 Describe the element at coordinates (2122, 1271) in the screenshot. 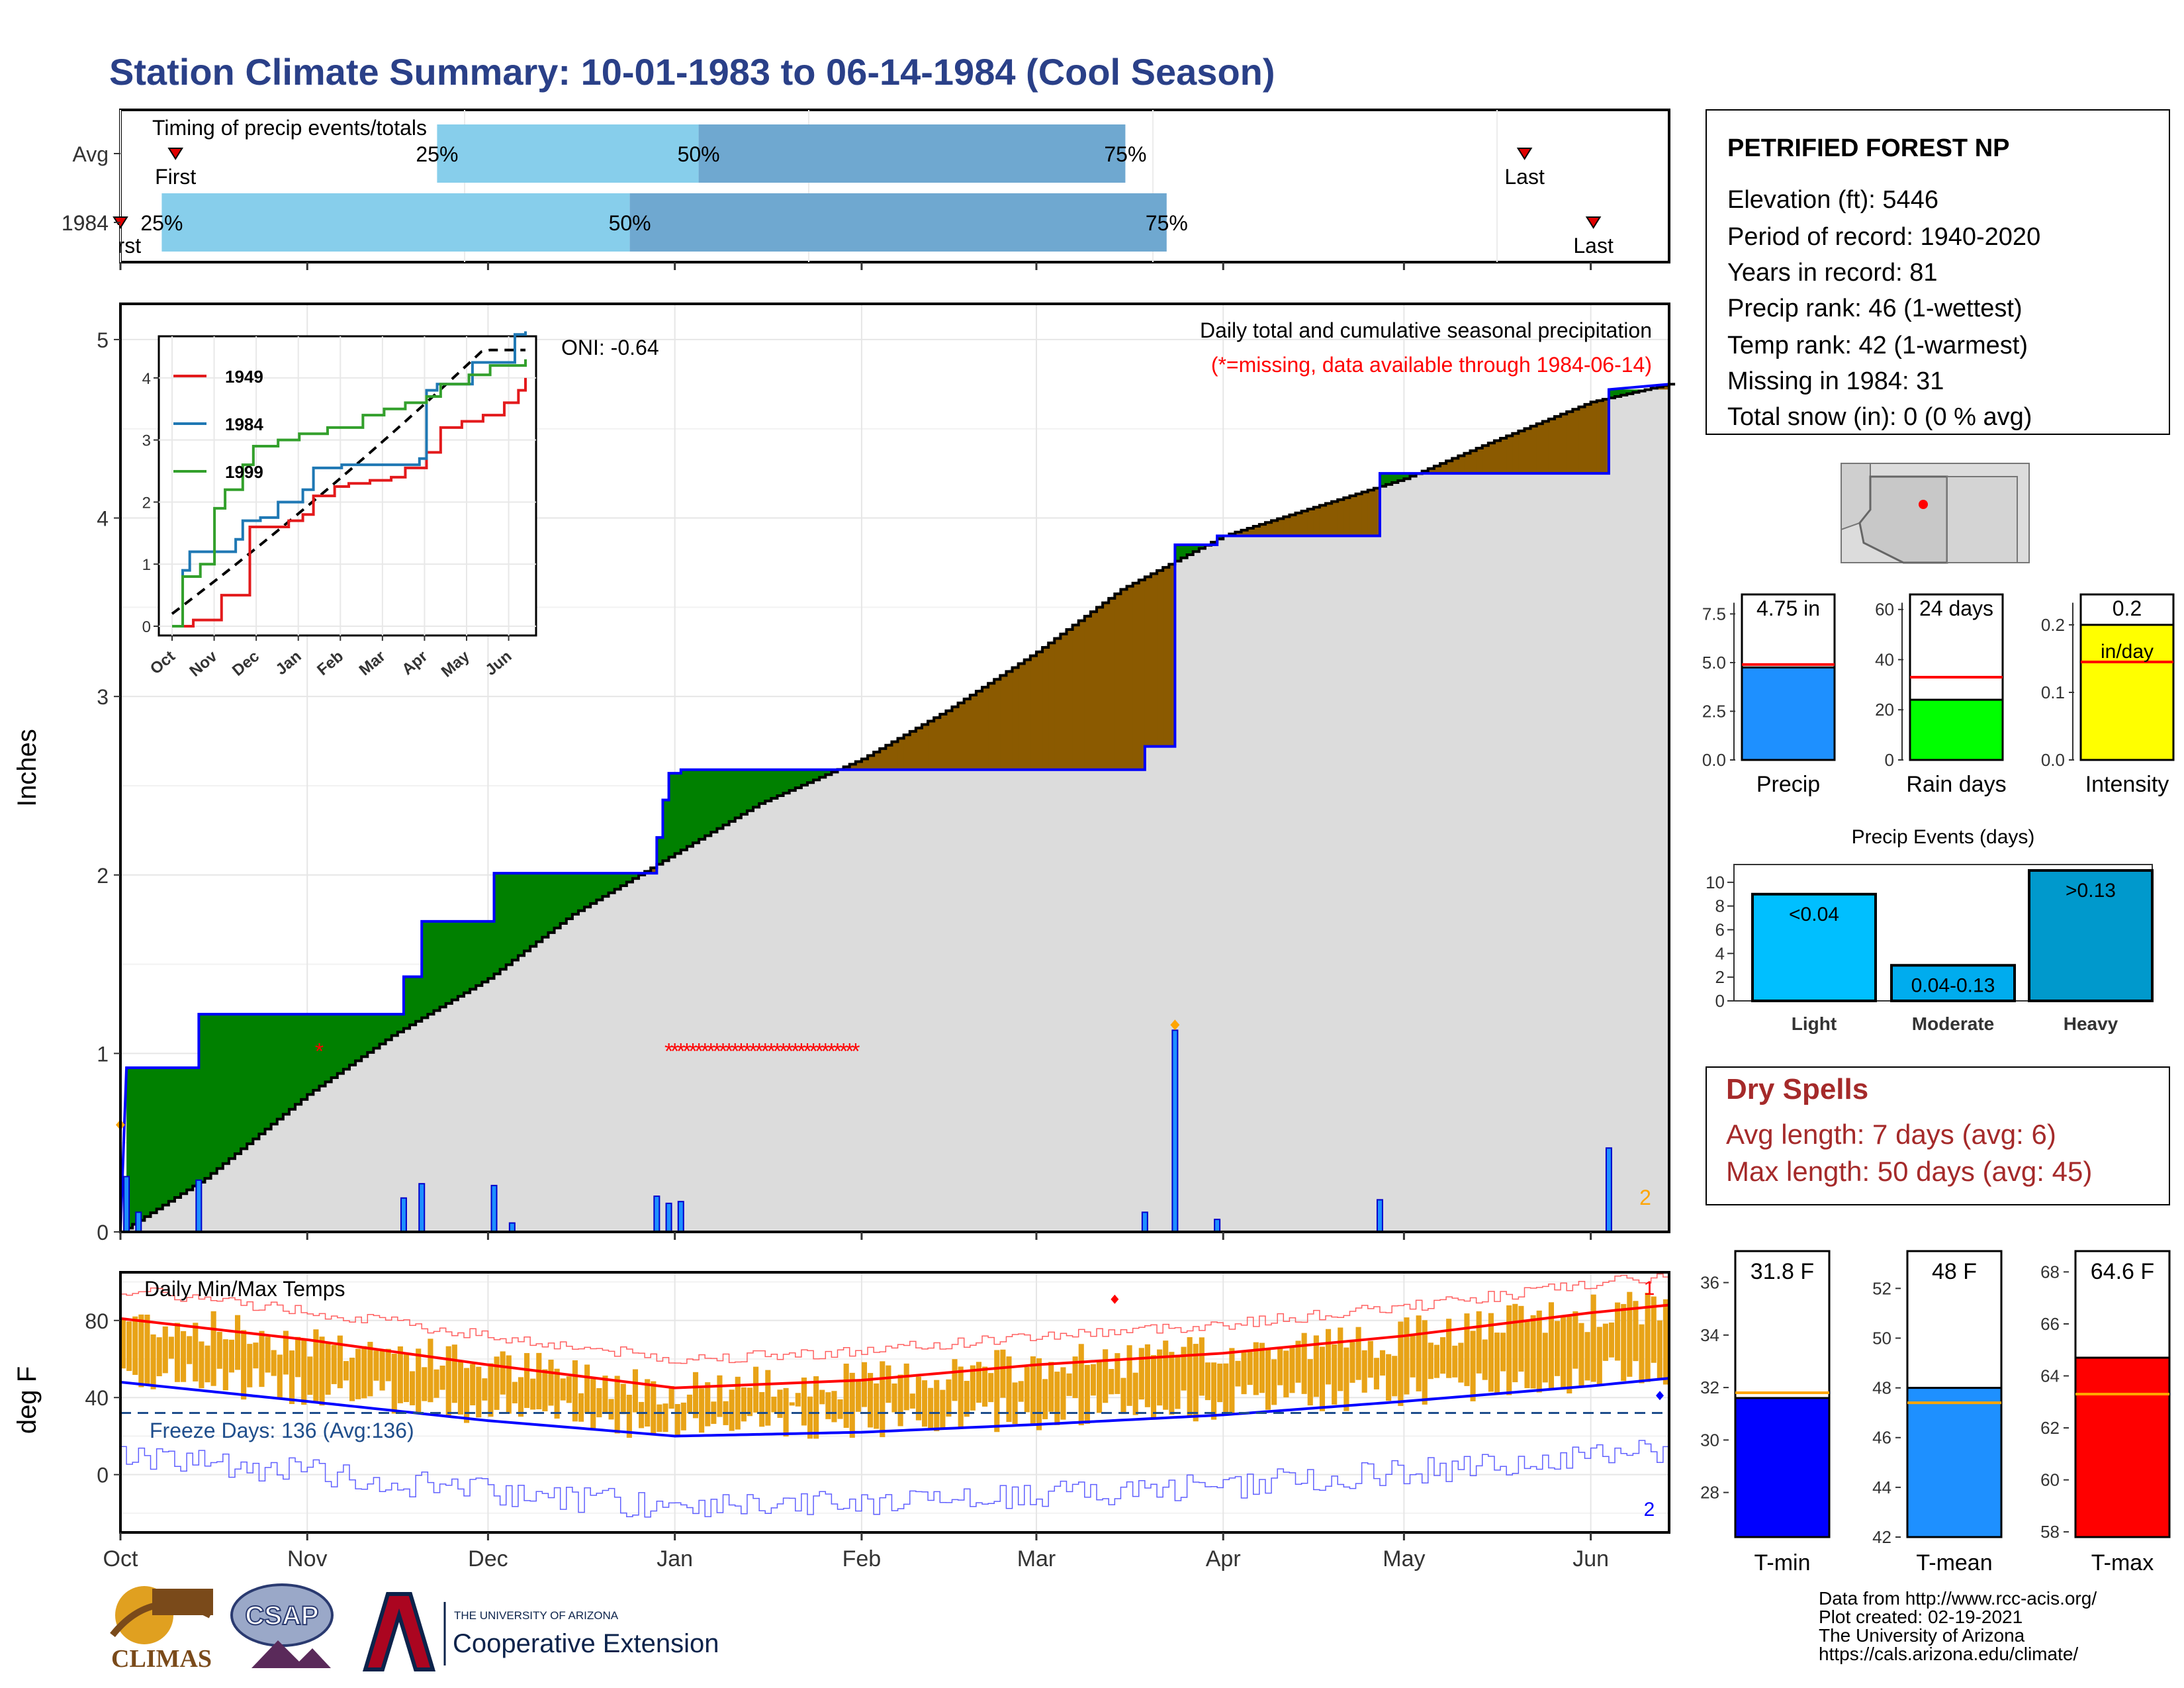

I see `tempbar-value-text: 64.6 F` at that location.